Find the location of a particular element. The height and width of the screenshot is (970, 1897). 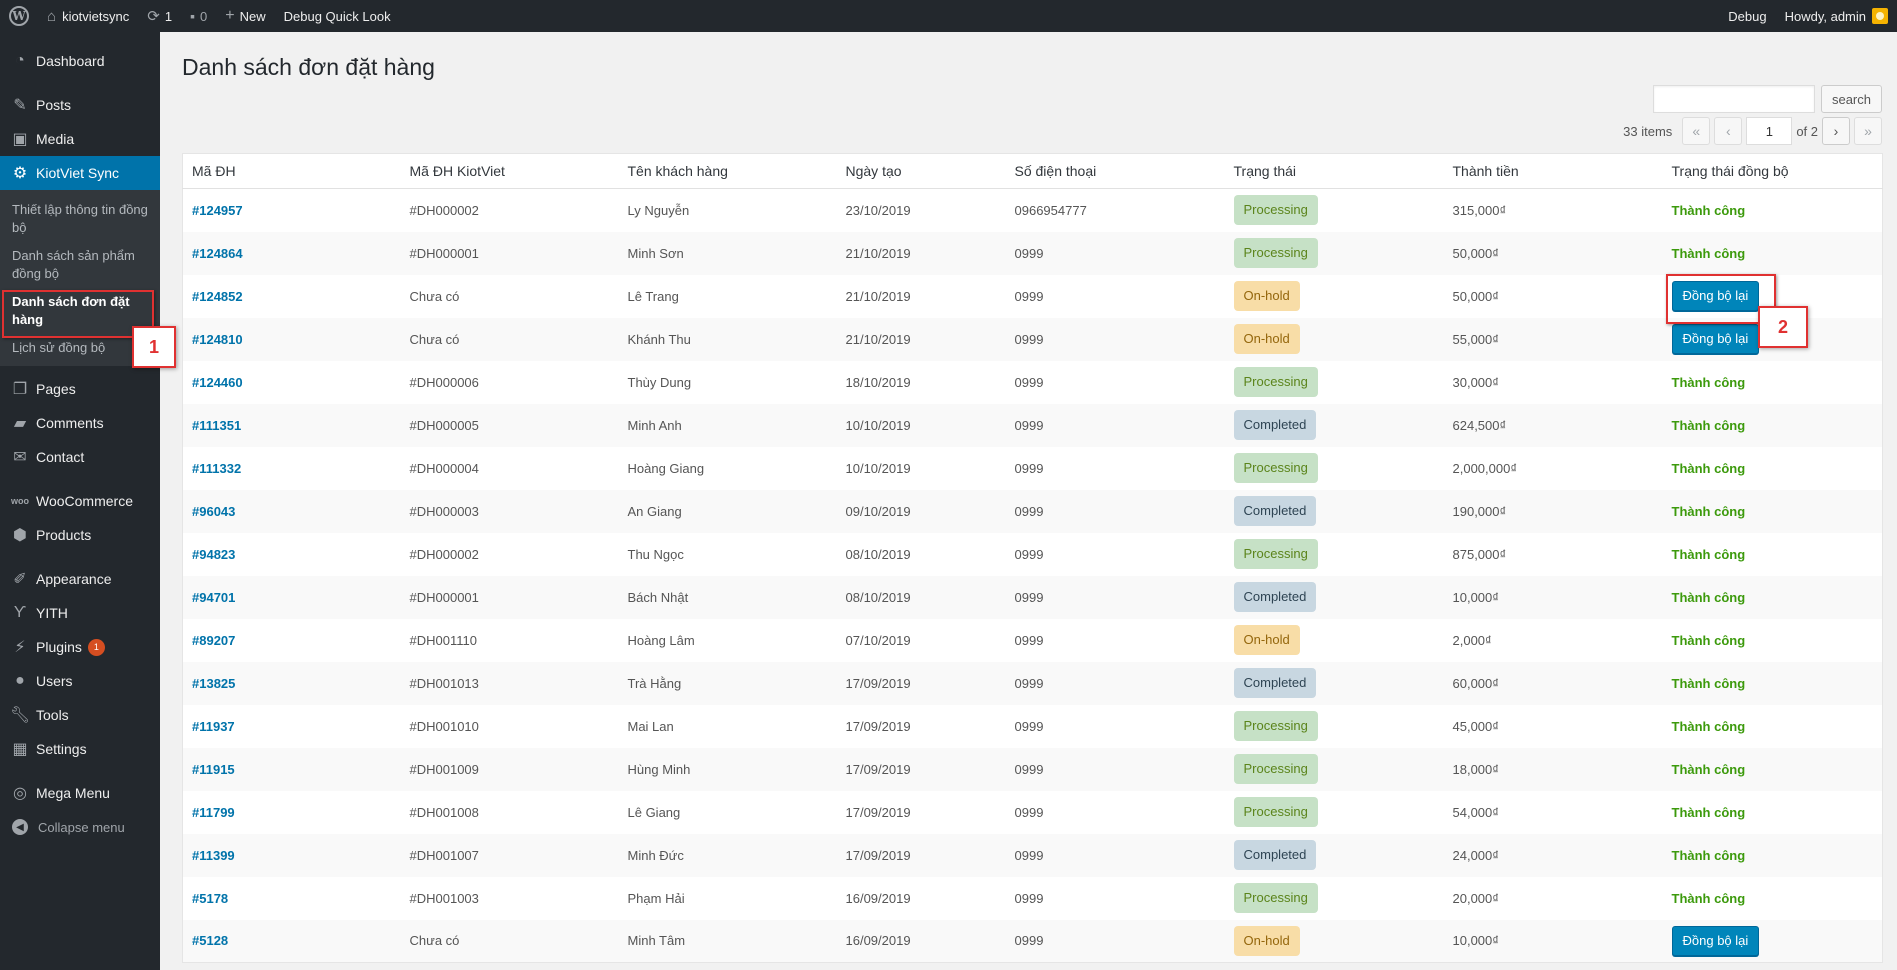

order-total: 18,000₫ is located at coordinates (1475, 769).